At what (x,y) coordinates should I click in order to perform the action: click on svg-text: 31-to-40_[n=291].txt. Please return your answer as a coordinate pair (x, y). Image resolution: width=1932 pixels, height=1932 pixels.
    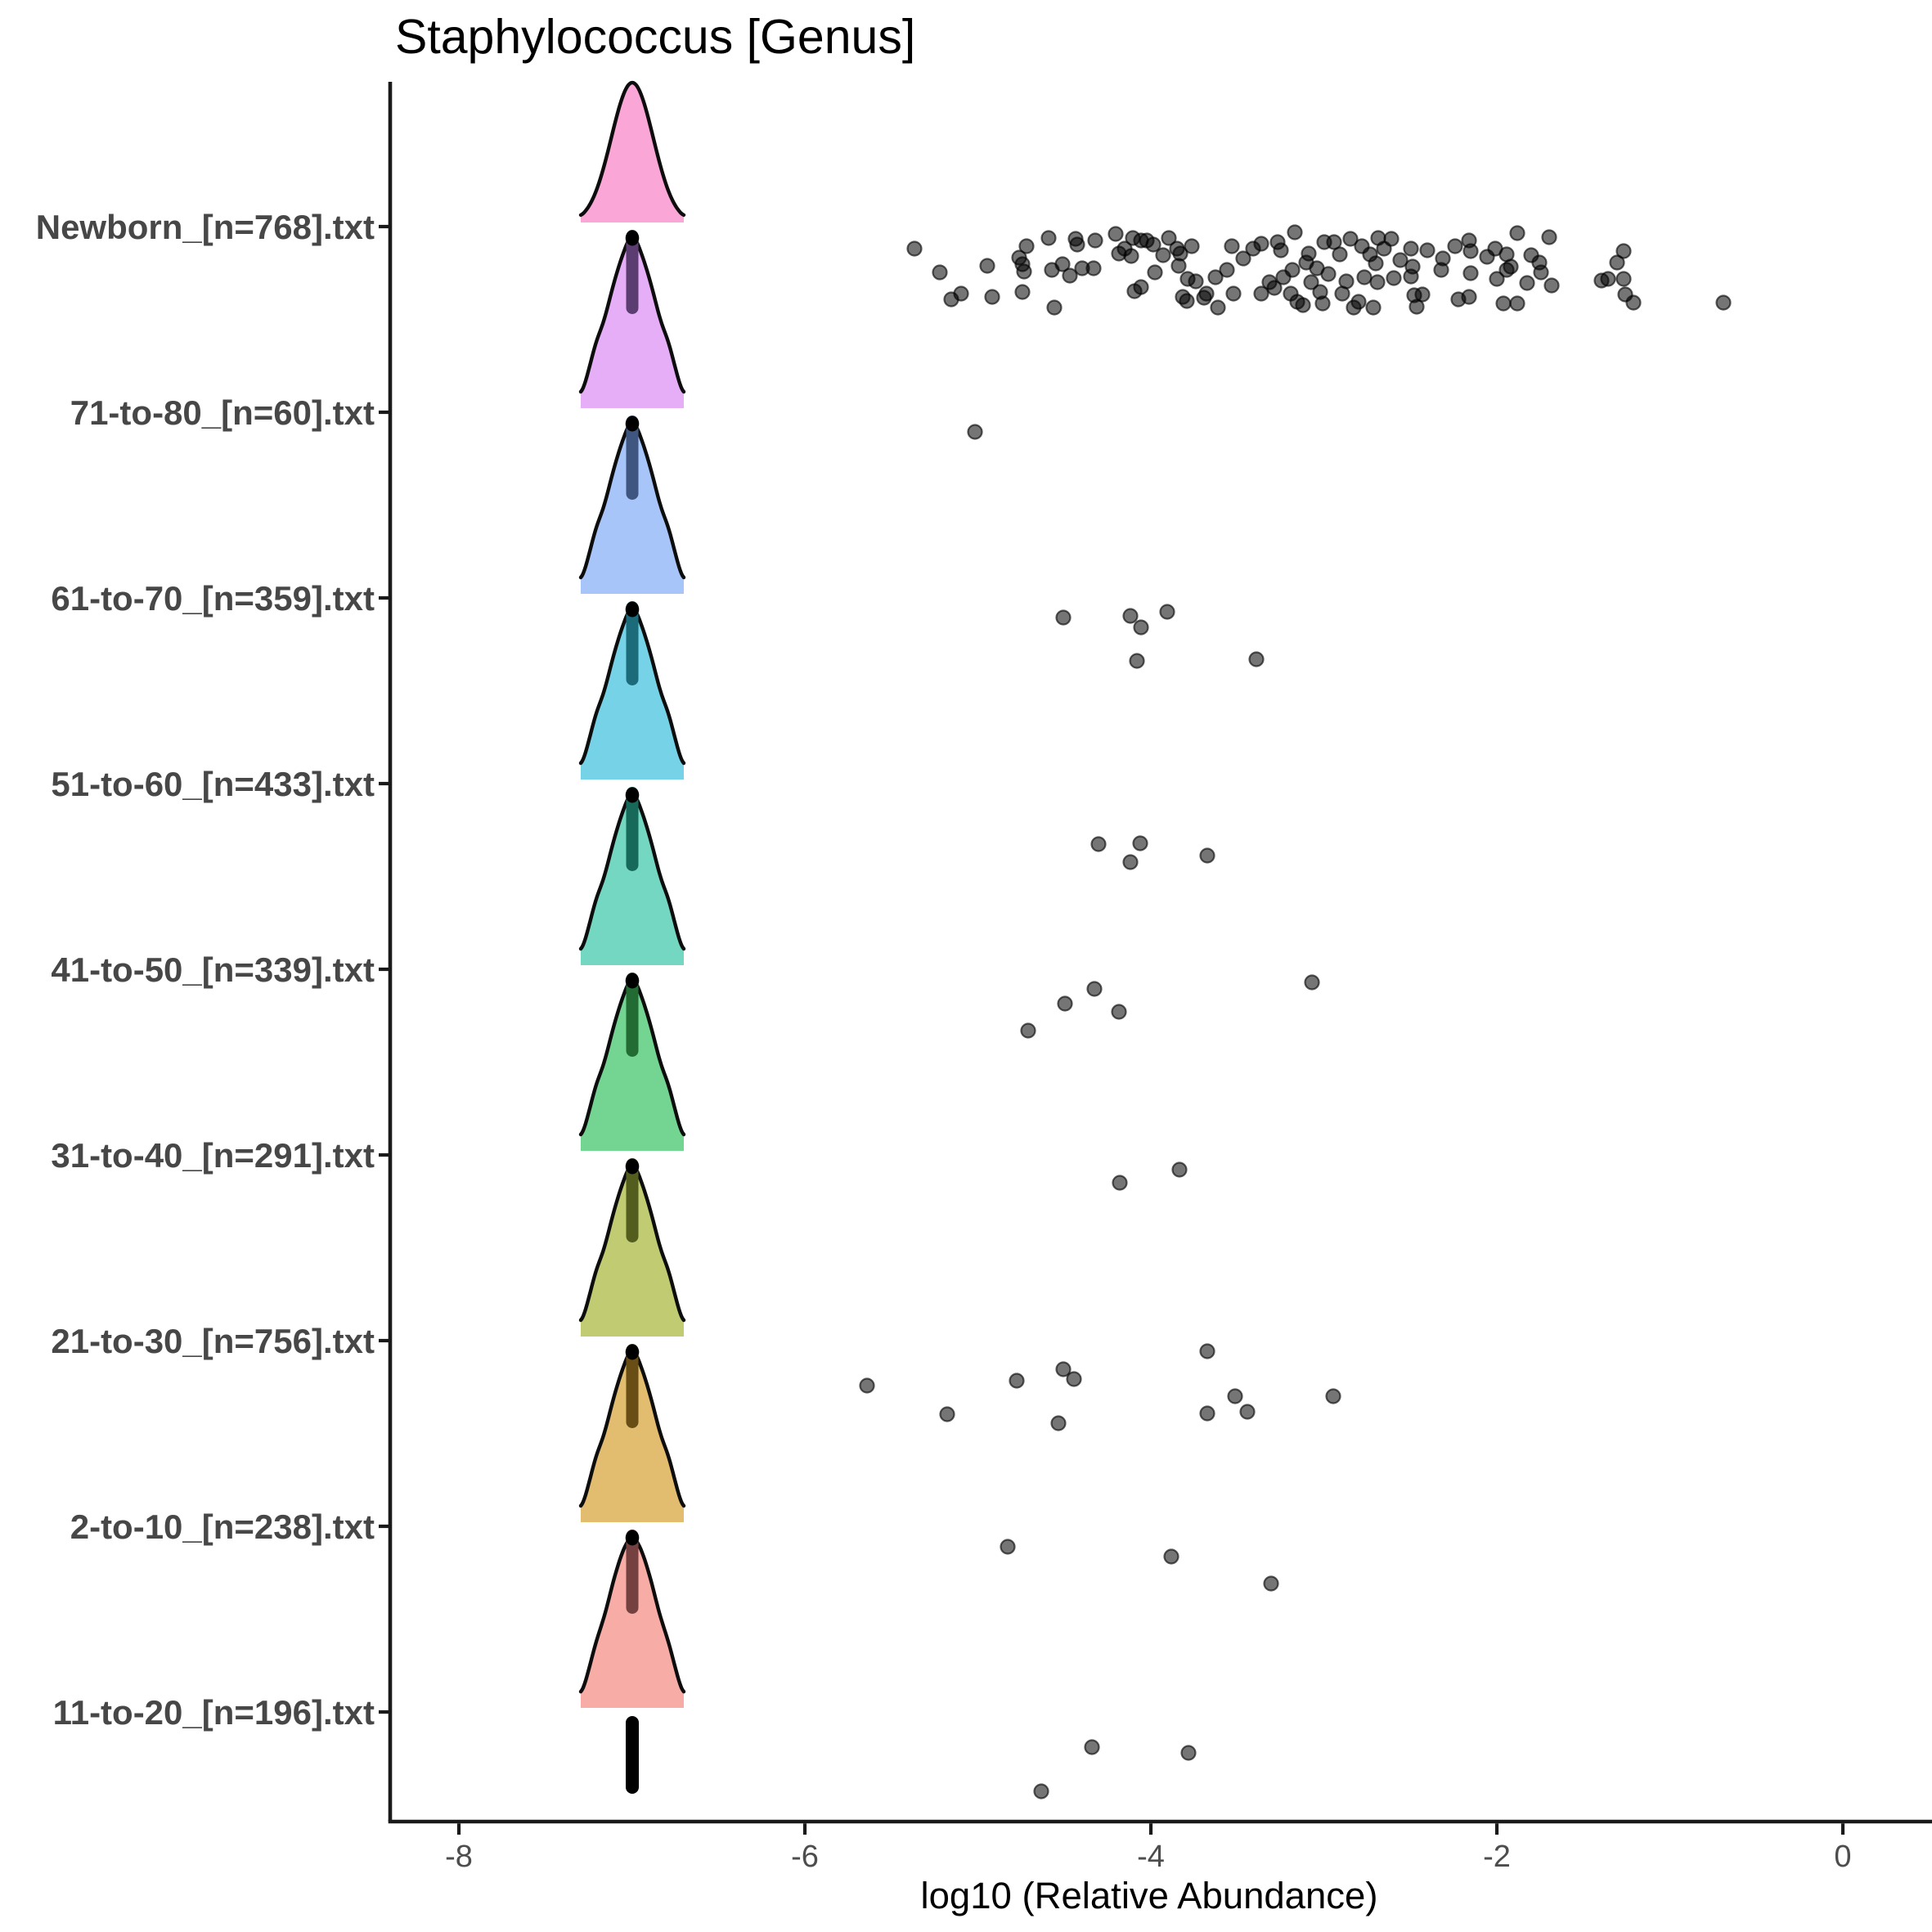
    Looking at the image, I should click on (213, 1155).